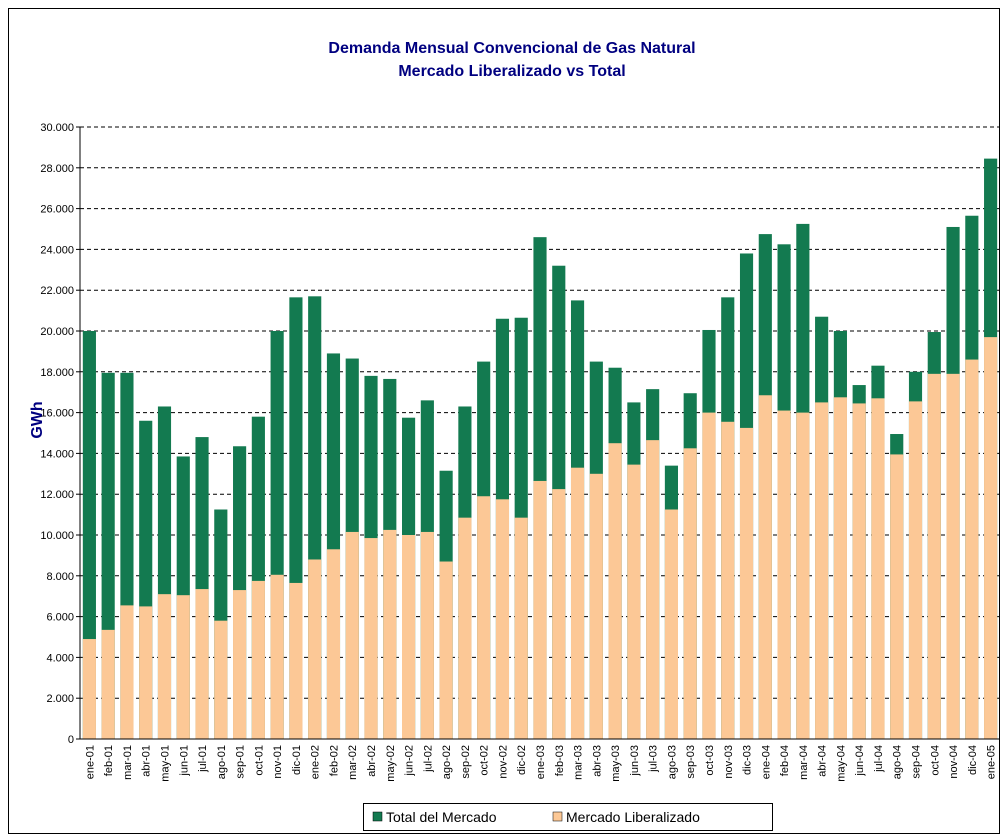 The image size is (1002, 840). What do you see at coordinates (785, 760) in the screenshot?
I see `x-tick-label: feb-04` at bounding box center [785, 760].